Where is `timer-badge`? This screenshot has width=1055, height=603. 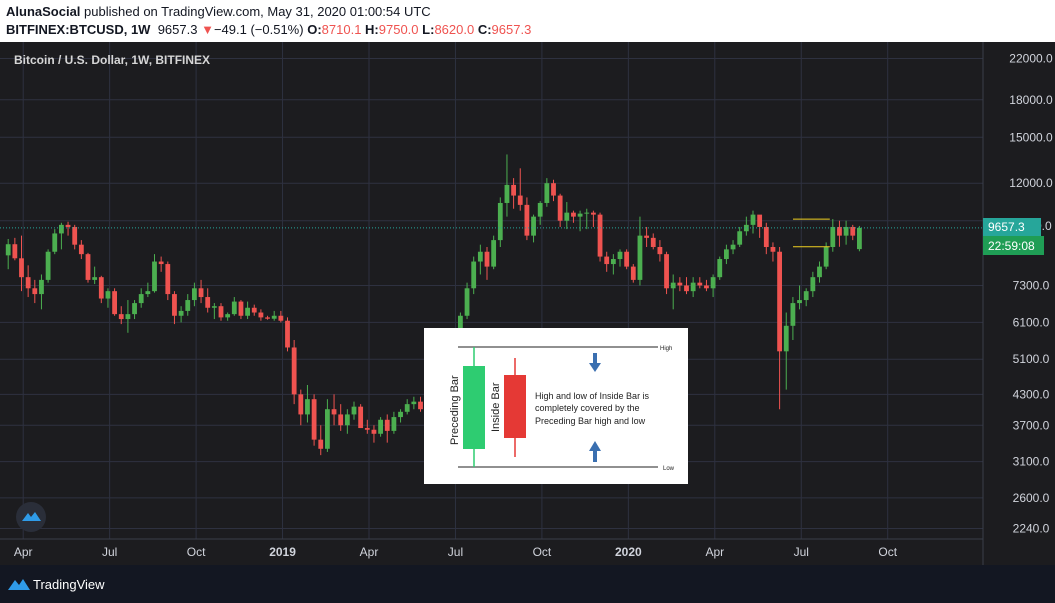
timer-badge is located at coordinates (1013, 245).